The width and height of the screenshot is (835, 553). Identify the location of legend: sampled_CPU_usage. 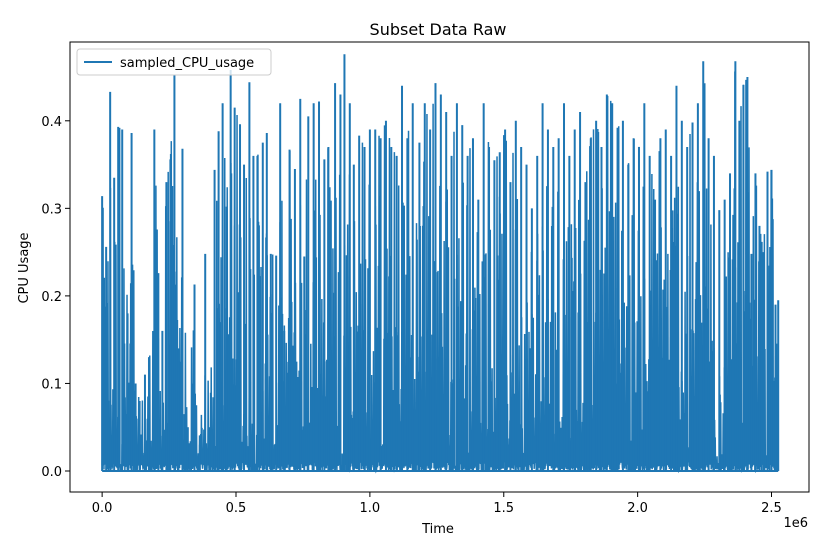
(174, 62).